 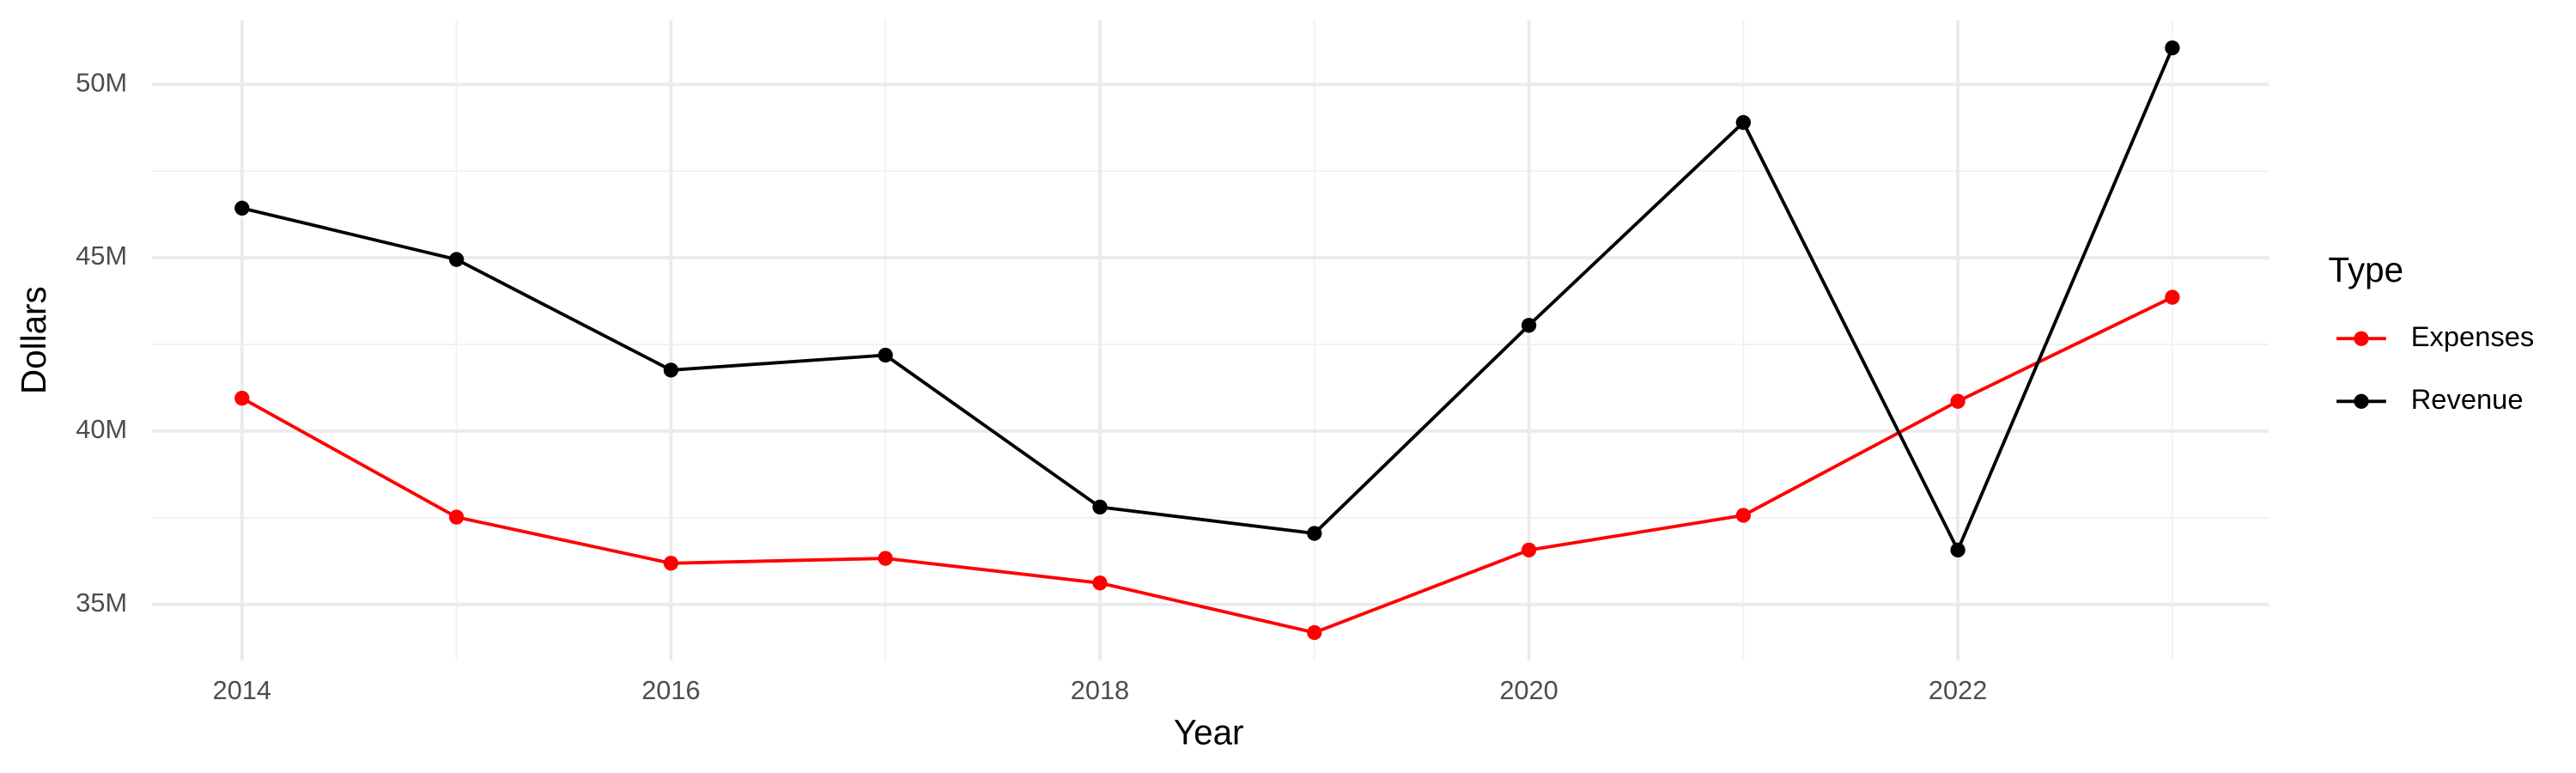 I want to click on legend-label: Revenue, so click(x=2467, y=399).